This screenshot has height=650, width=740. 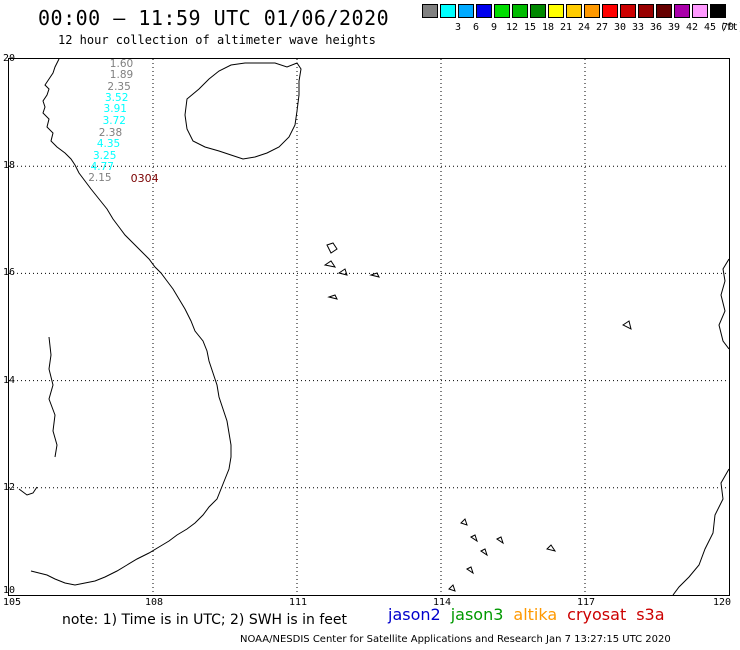 What do you see at coordinates (117, 98) in the screenshot?
I see `wave-height-value: 3.52` at bounding box center [117, 98].